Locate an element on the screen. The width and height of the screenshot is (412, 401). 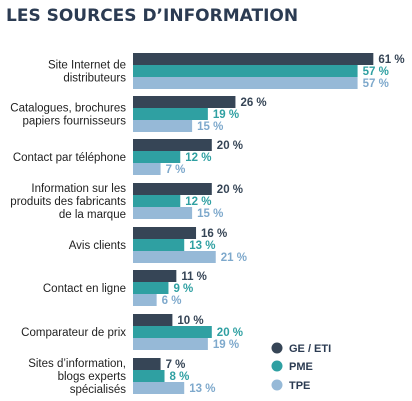
data-label: 9 % is located at coordinates (183, 289).